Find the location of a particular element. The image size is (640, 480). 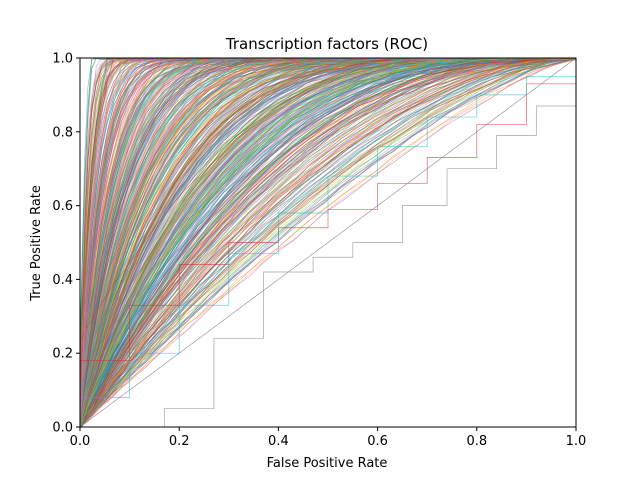

x-tick-label: 0.2 is located at coordinates (179, 441).